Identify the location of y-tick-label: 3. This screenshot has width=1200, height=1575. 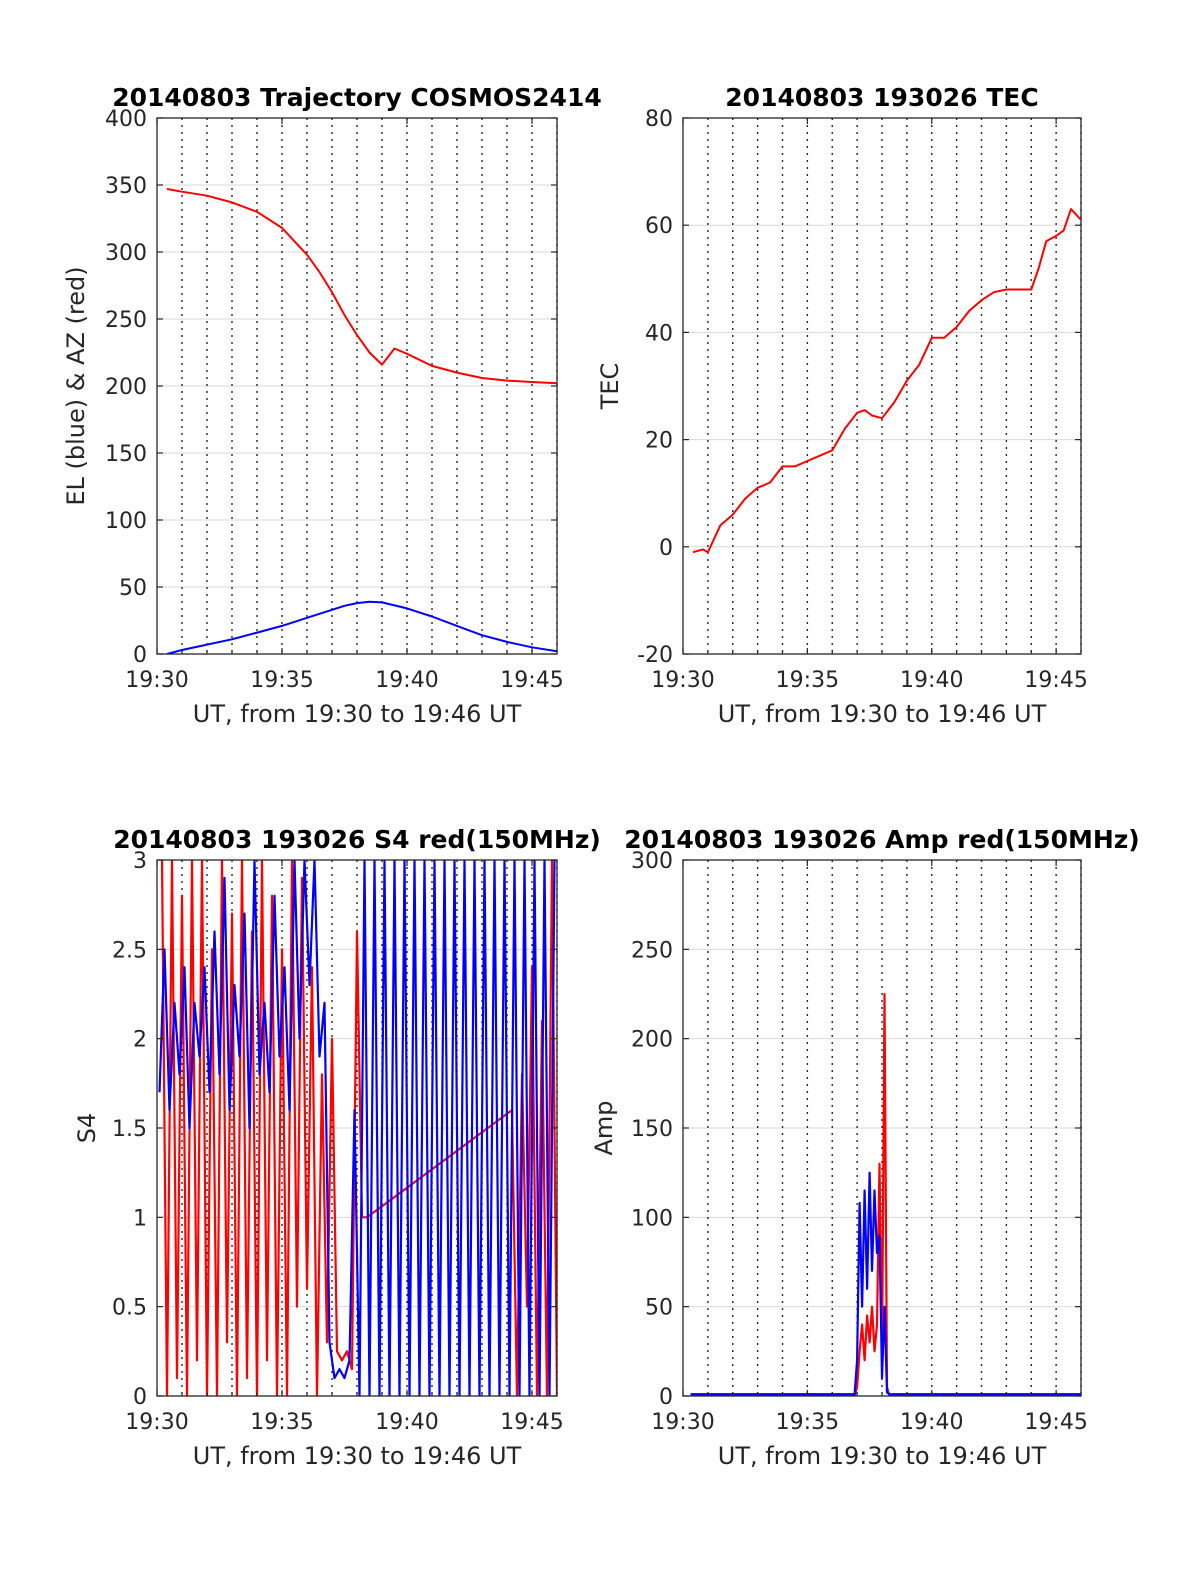
(140, 861).